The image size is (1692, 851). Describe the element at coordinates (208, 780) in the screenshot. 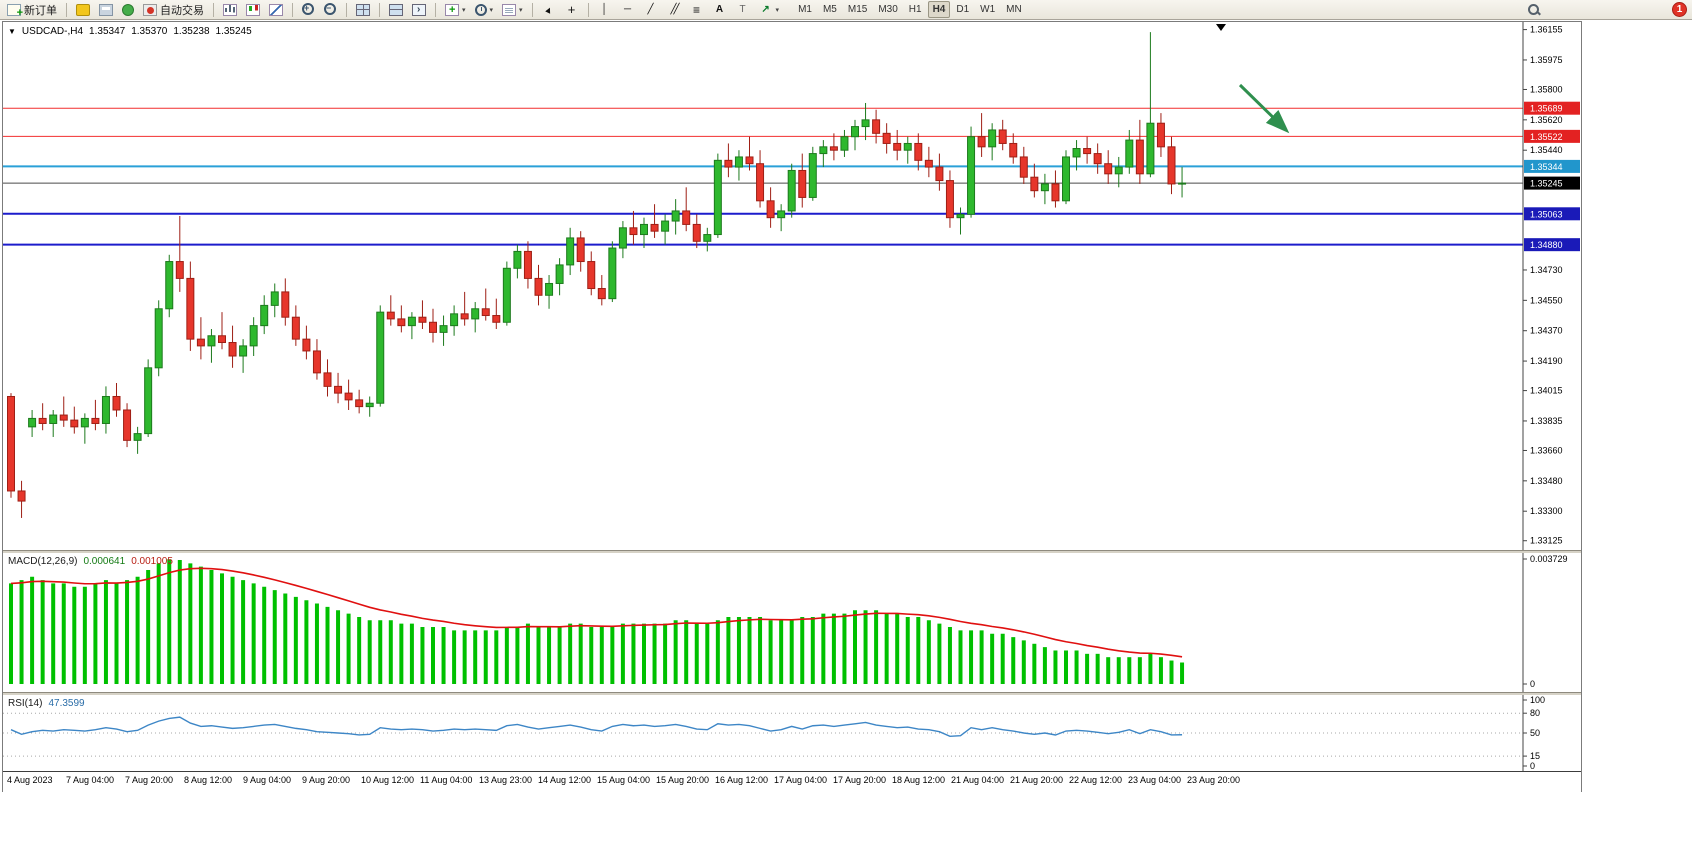

I see `time-label: 8 Aug 12:00` at that location.